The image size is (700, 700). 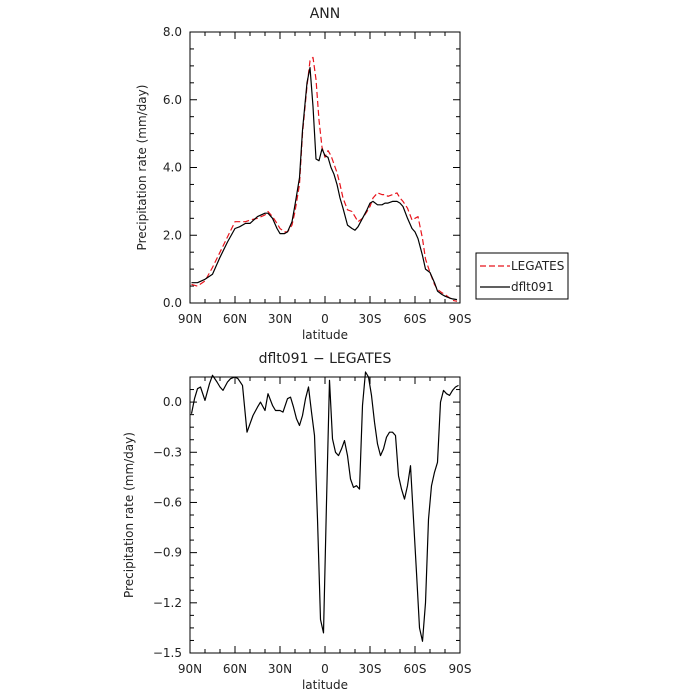 I want to click on legend-box, so click(x=522, y=276).